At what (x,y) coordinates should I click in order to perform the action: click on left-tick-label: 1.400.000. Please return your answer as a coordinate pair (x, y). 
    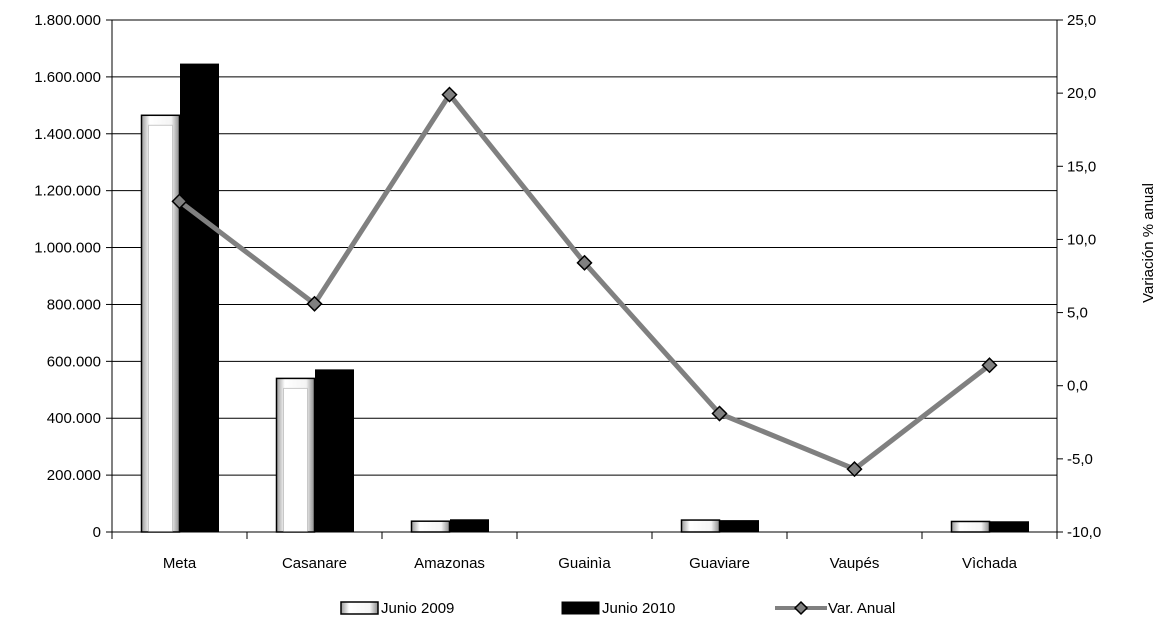
    Looking at the image, I should click on (67, 134).